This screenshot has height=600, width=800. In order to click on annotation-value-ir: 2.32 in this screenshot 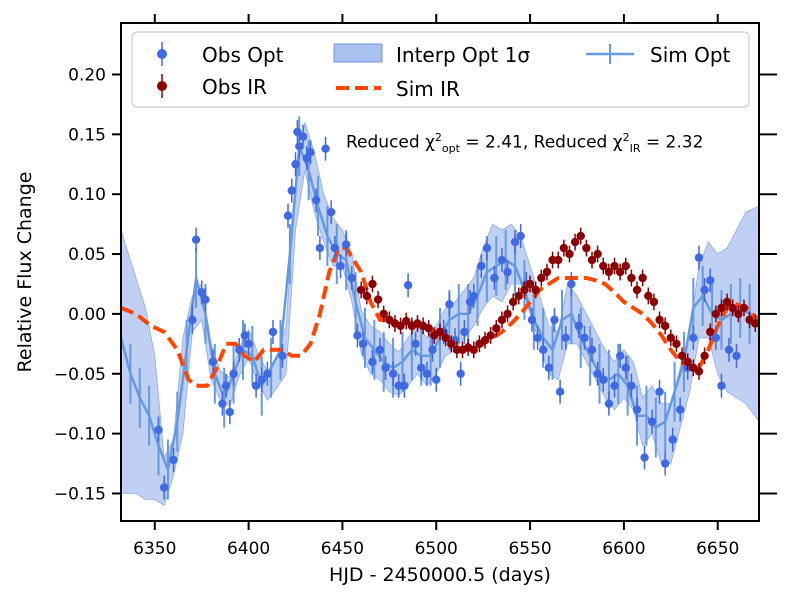, I will do `click(684, 142)`.